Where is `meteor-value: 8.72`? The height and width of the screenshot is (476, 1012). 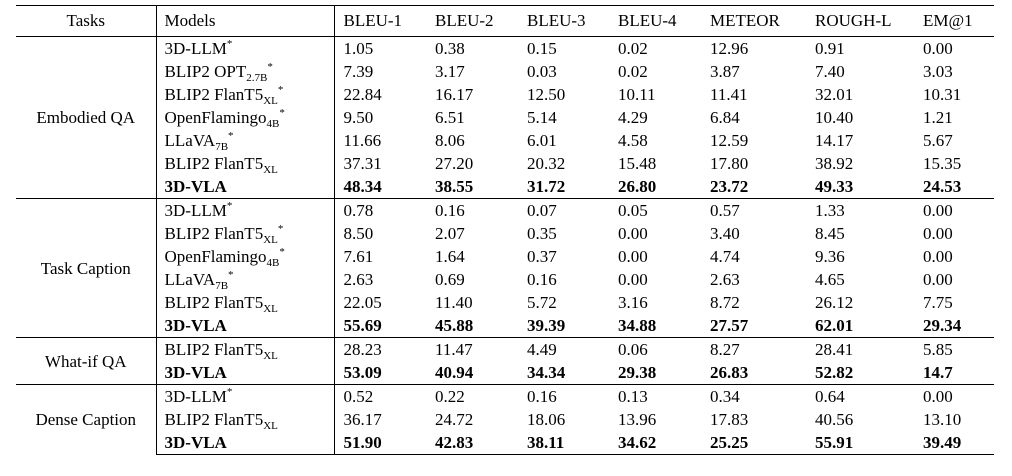 meteor-value: 8.72 is located at coordinates (725, 302).